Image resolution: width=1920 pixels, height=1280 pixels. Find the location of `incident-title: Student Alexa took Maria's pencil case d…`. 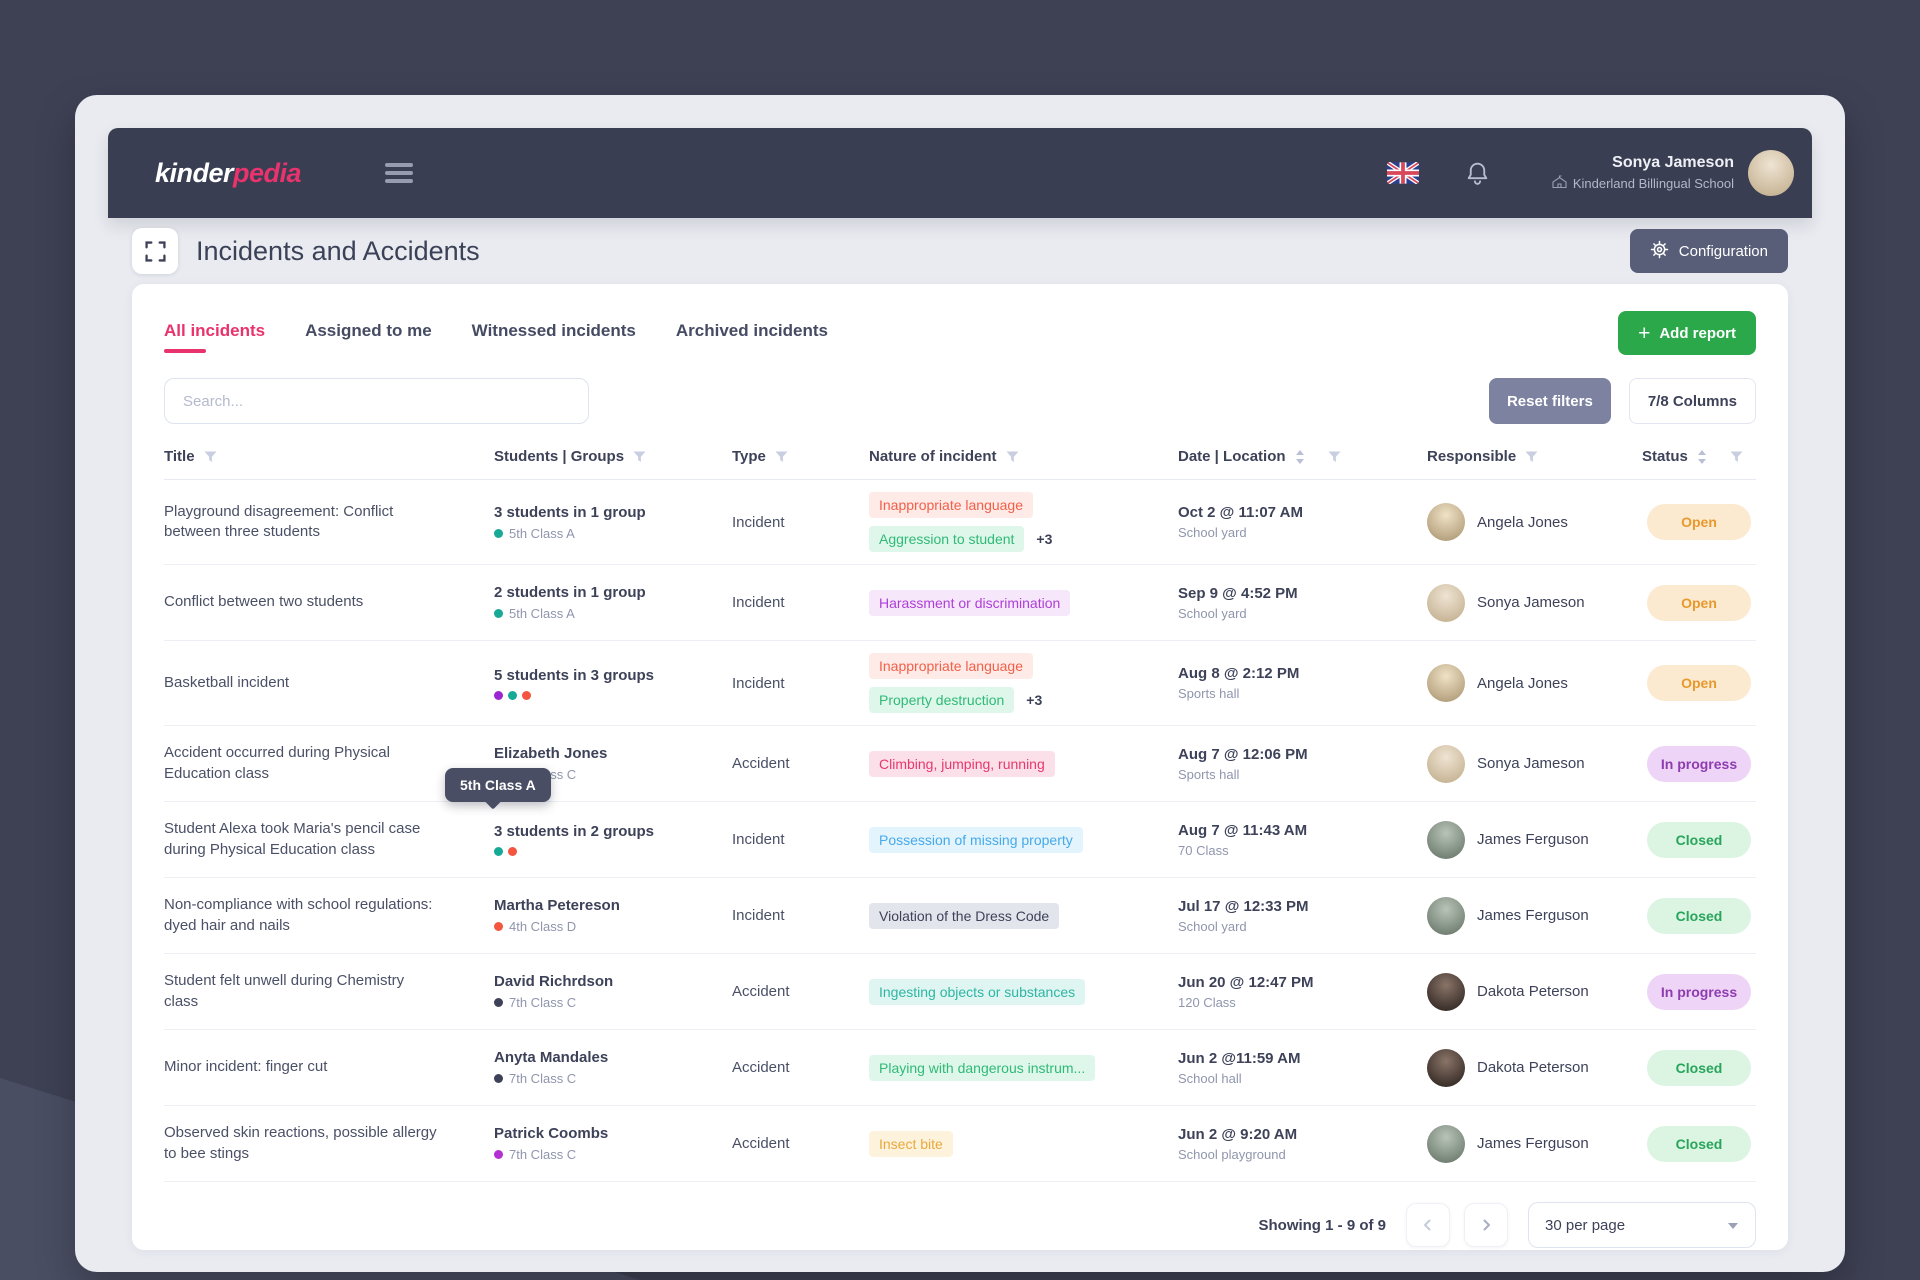

incident-title: Student Alexa took Maria's pencil case d… is located at coordinates (292, 839).